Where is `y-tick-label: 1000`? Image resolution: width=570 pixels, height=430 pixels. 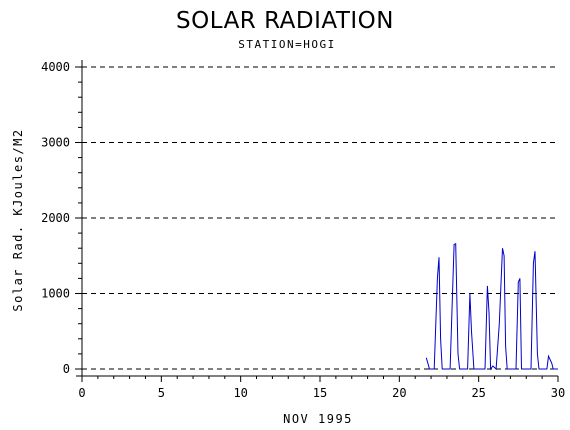
y-tick-label: 1000 is located at coordinates (55, 294).